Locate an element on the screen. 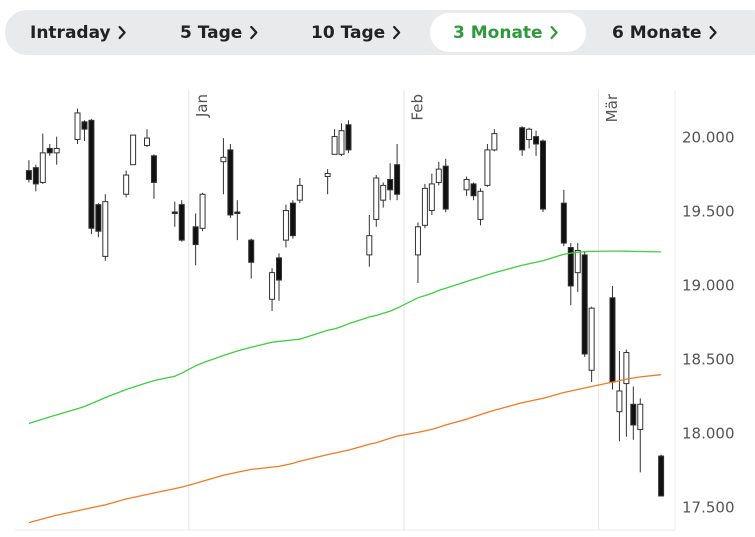 The width and height of the screenshot is (755, 537). y-tick-label: 18.000 is located at coordinates (708, 433).